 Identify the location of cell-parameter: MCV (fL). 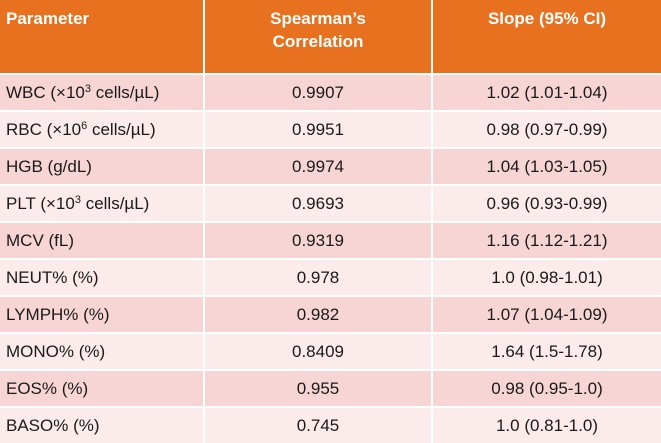
(102, 240).